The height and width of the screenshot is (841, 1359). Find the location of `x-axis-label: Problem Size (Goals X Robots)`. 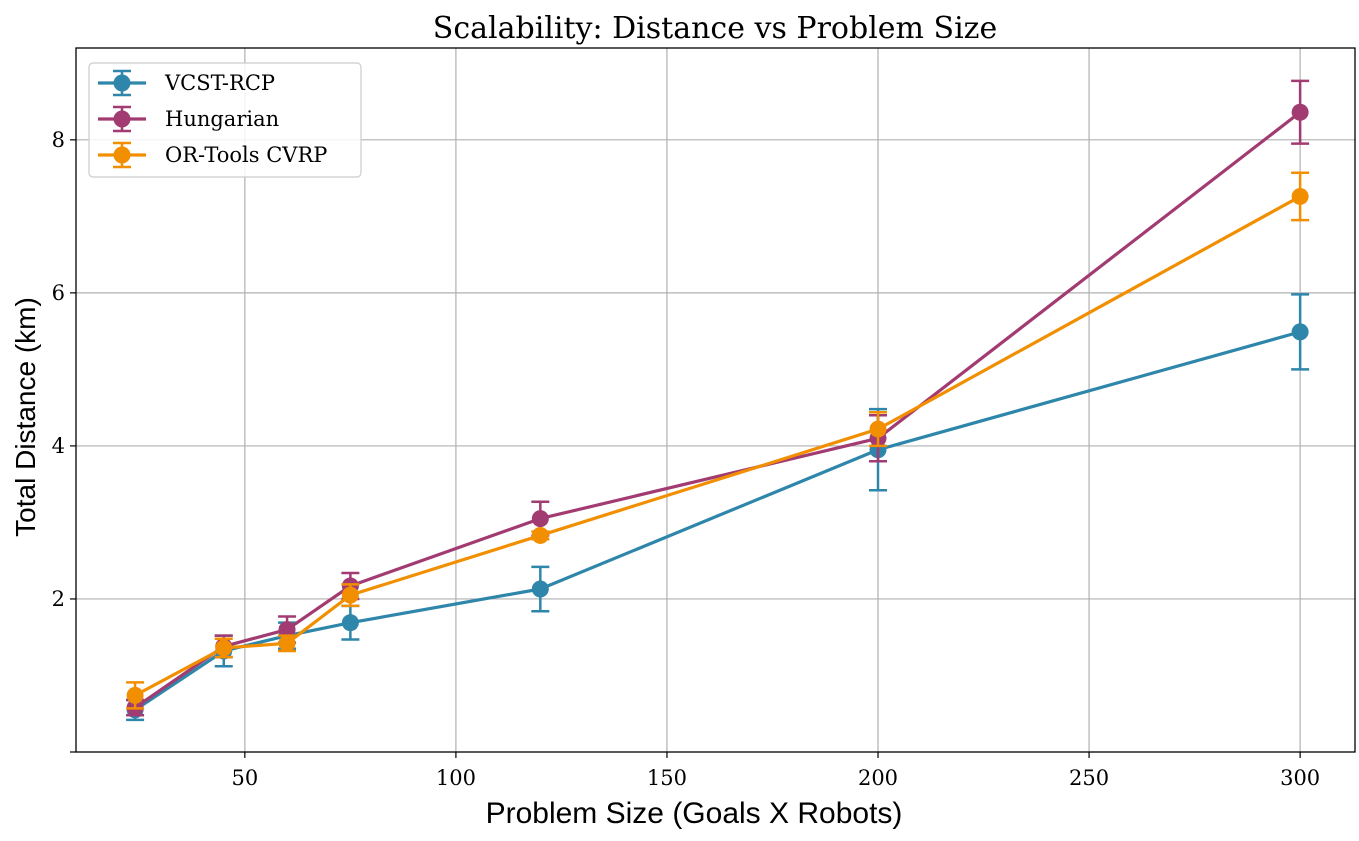

x-axis-label: Problem Size (Goals X Robots) is located at coordinates (694, 813).